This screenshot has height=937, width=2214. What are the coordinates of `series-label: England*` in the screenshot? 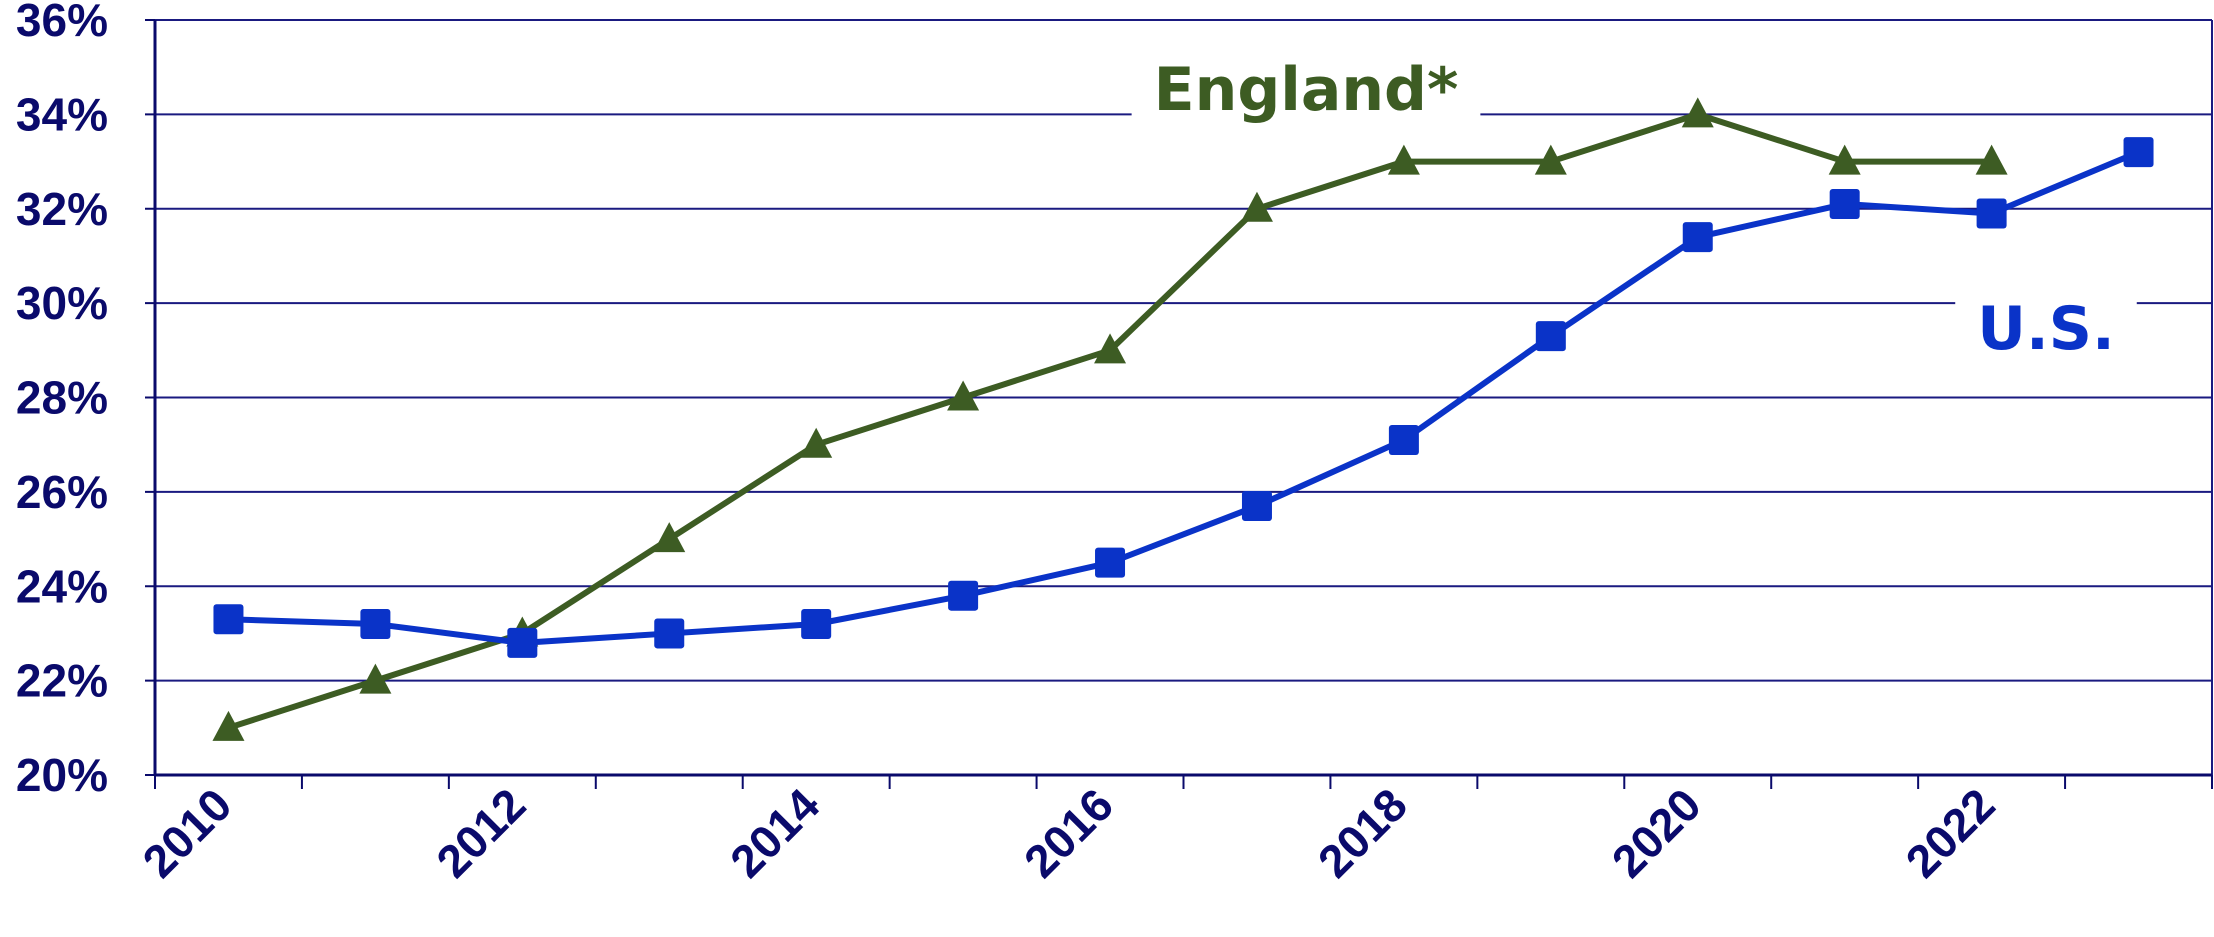 It's located at (1306, 90).